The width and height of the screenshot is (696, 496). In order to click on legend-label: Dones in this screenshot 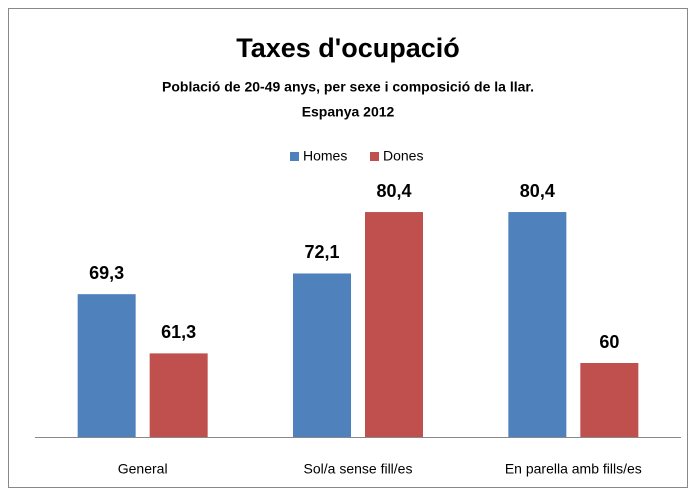, I will do `click(403, 156)`.